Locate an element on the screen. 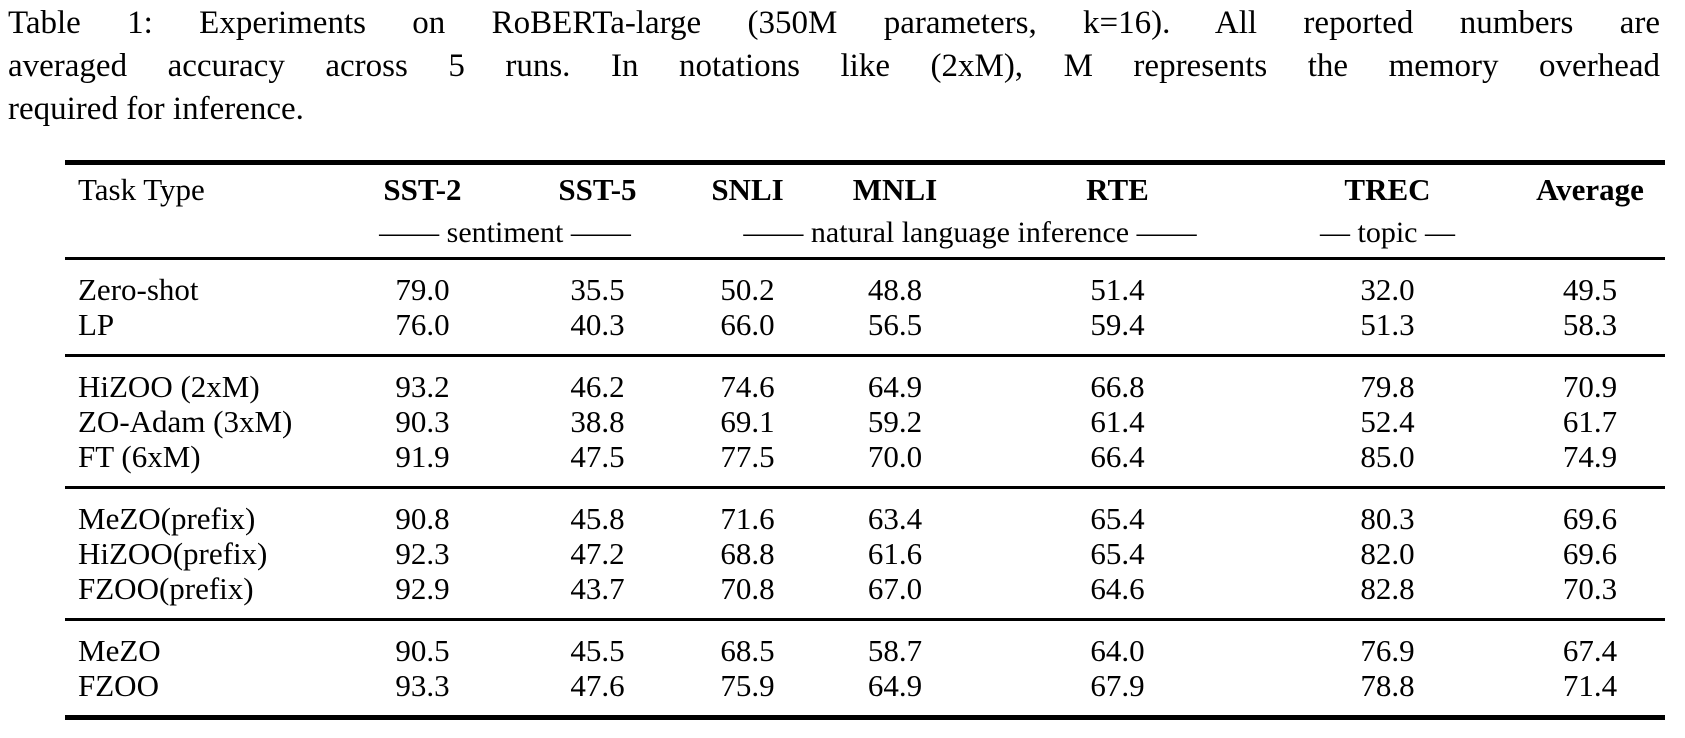 The height and width of the screenshot is (738, 1685). table-cell: 82.0 is located at coordinates (1387, 553).